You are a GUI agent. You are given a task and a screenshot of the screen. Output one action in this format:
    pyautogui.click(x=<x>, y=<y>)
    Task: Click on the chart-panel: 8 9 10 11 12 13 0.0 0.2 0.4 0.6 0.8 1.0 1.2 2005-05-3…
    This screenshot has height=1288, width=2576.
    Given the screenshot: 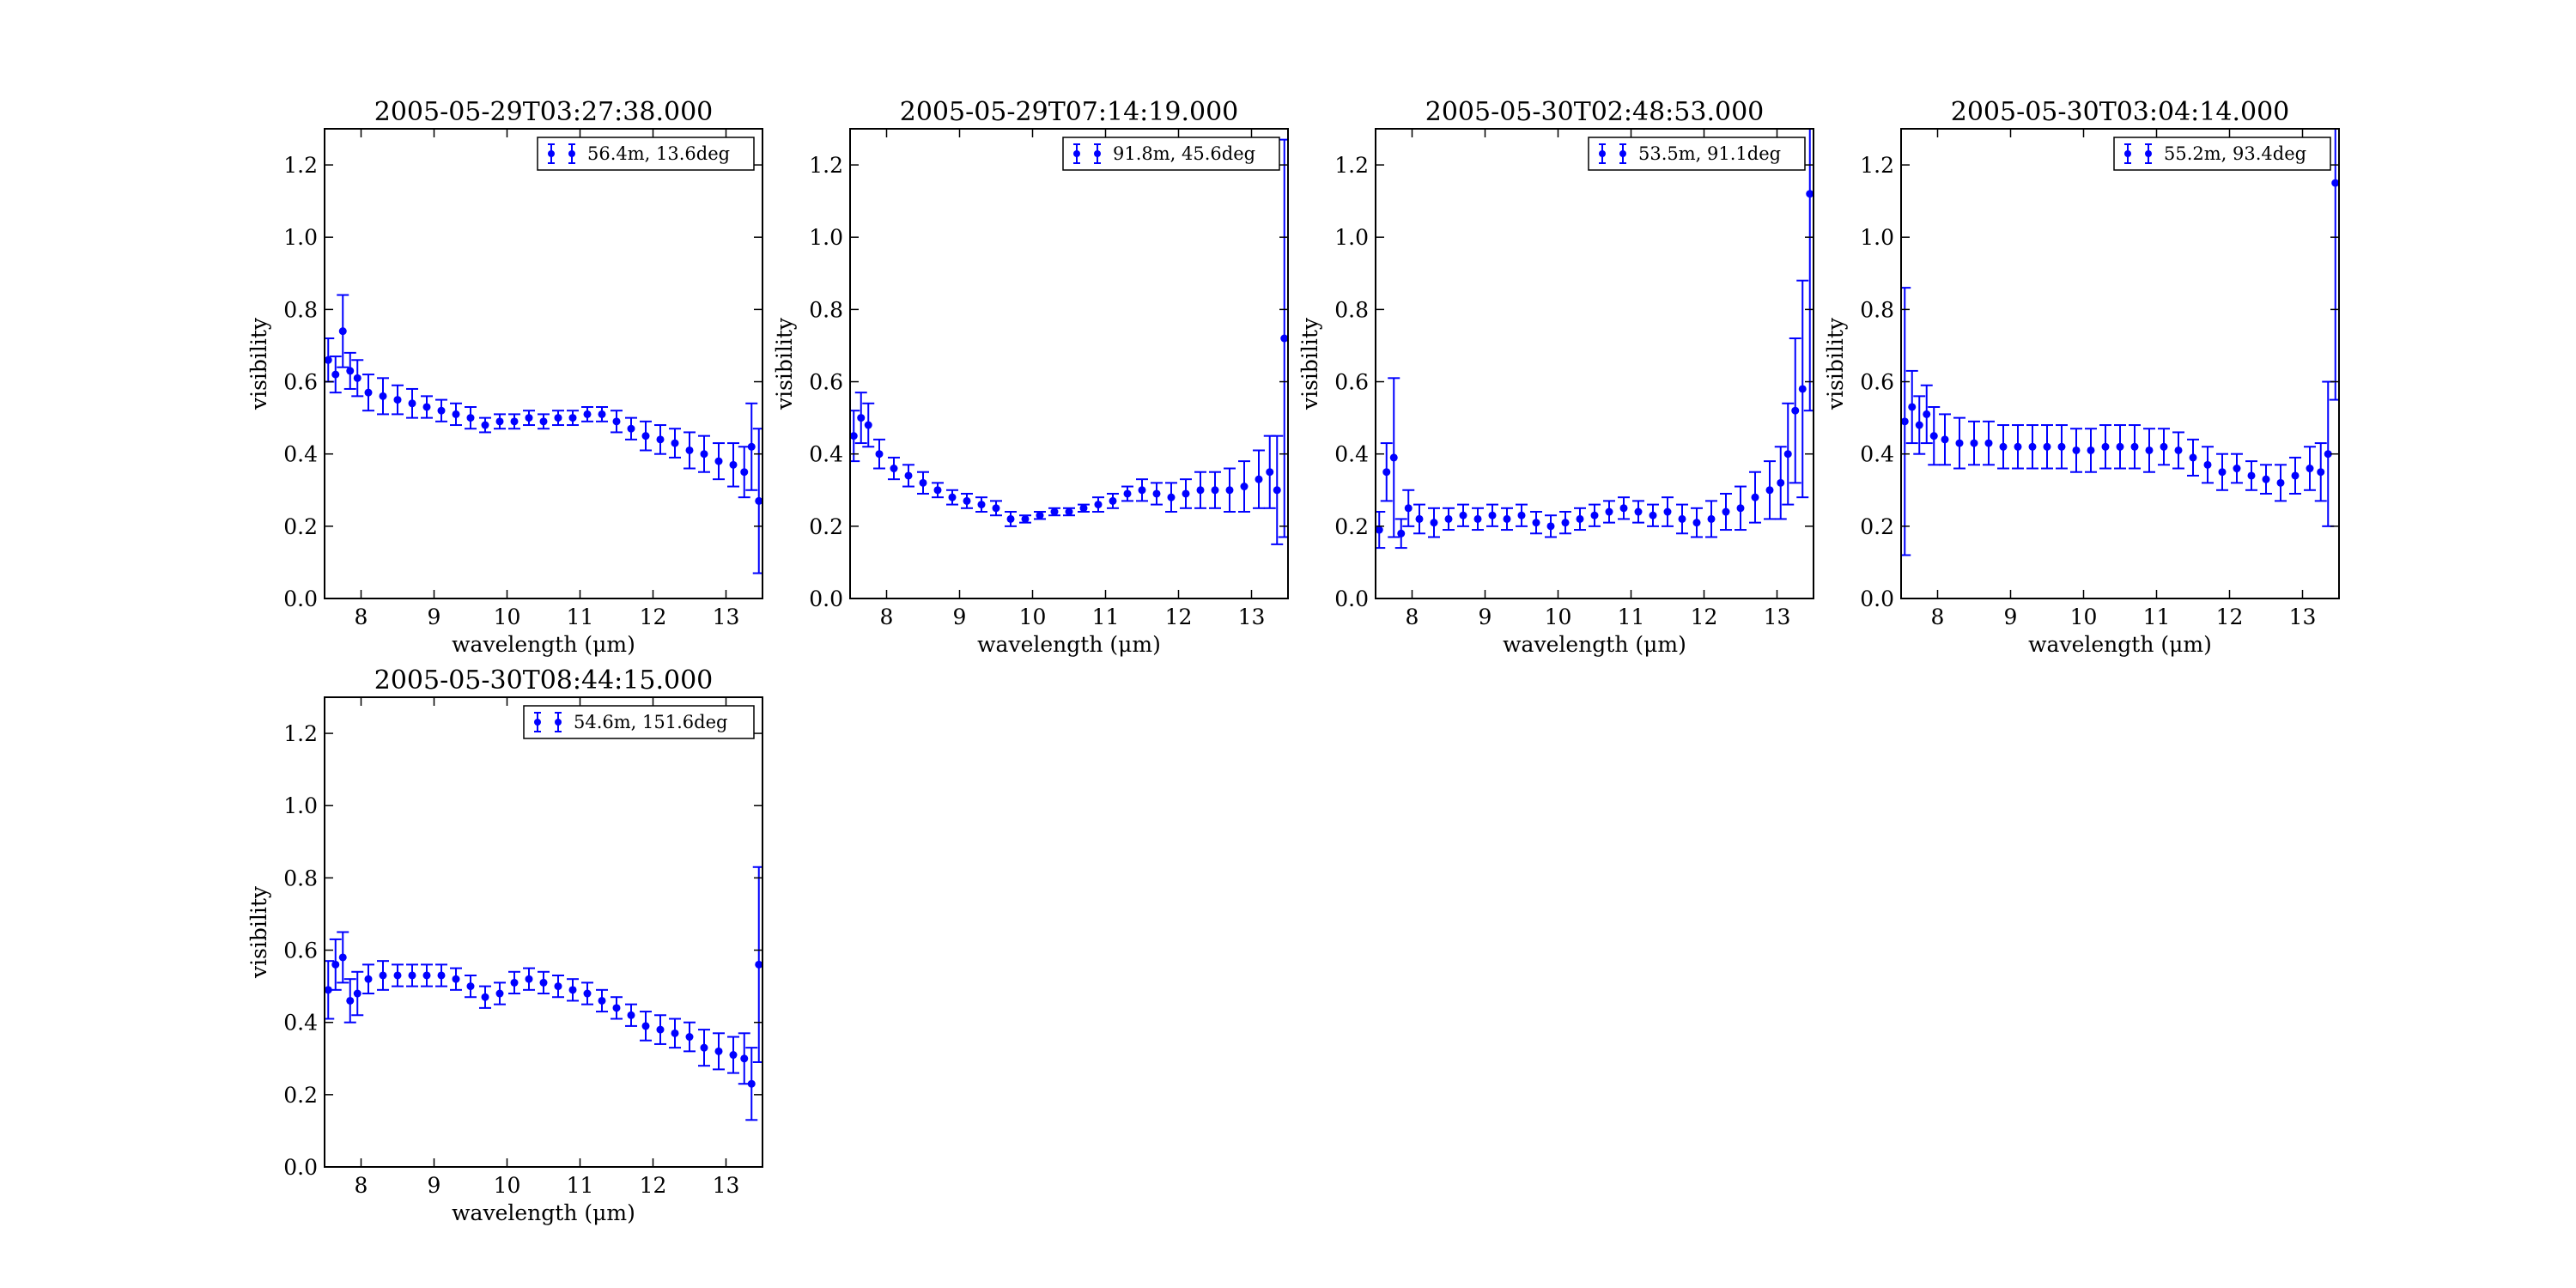 What is the action you would take?
    pyautogui.click(x=2082, y=377)
    